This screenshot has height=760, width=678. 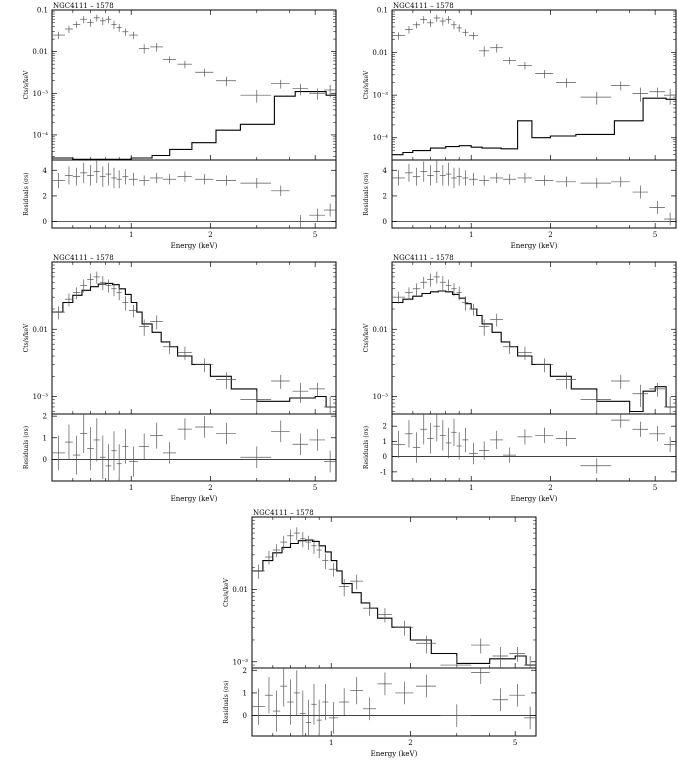 What do you see at coordinates (245, 693) in the screenshot?
I see `residual-tick-label: 1` at bounding box center [245, 693].